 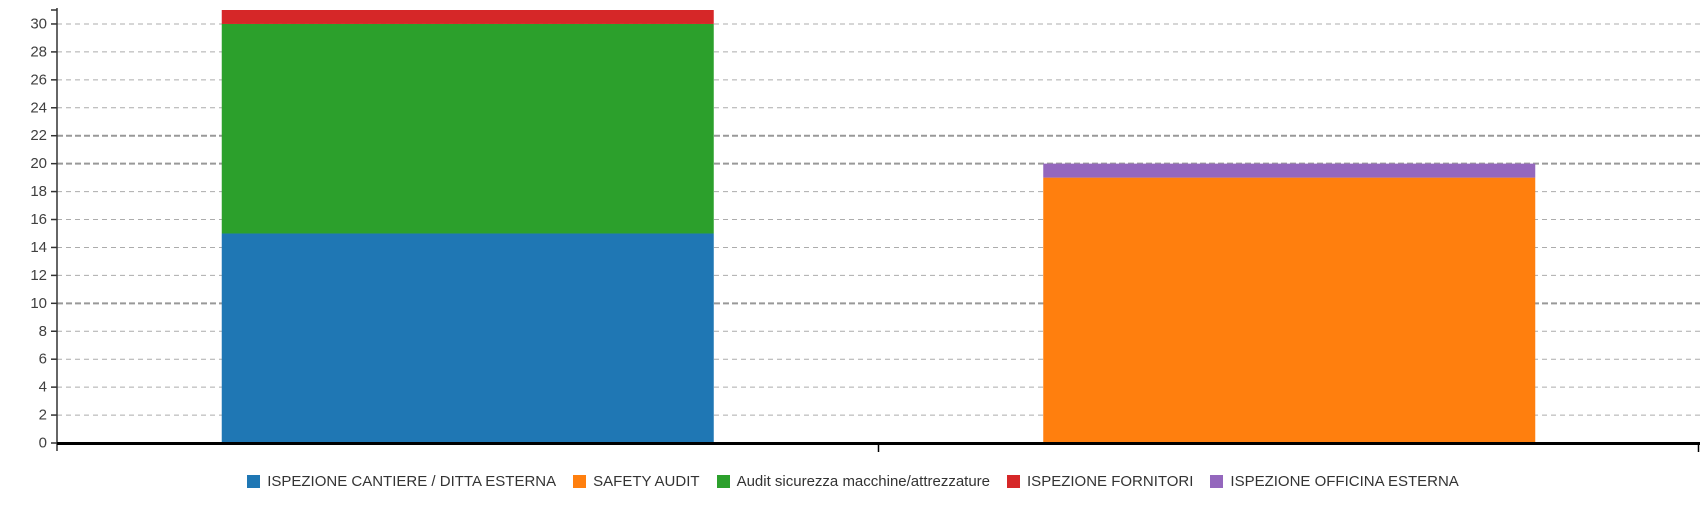 I want to click on legend-item-safety-audit: SAFETY AUDIT, so click(x=636, y=481).